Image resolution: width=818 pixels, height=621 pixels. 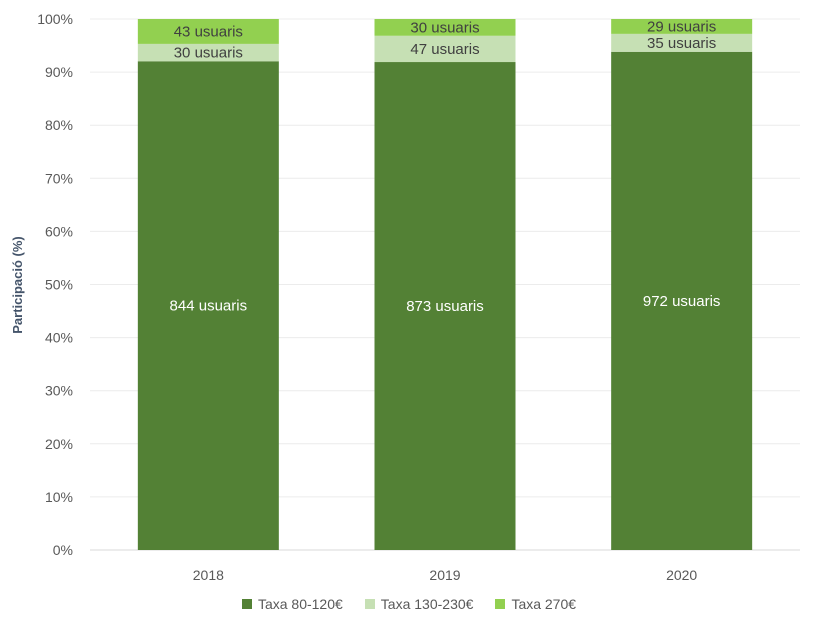 I want to click on legend-item: Taxa 80-120€, so click(x=292, y=604).